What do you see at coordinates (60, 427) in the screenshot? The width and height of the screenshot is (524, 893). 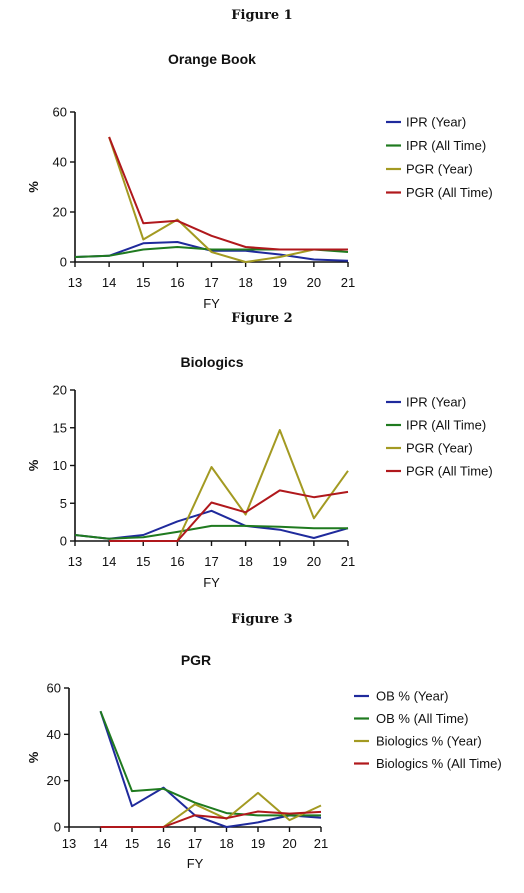 I see `y-tick-label: 15` at bounding box center [60, 427].